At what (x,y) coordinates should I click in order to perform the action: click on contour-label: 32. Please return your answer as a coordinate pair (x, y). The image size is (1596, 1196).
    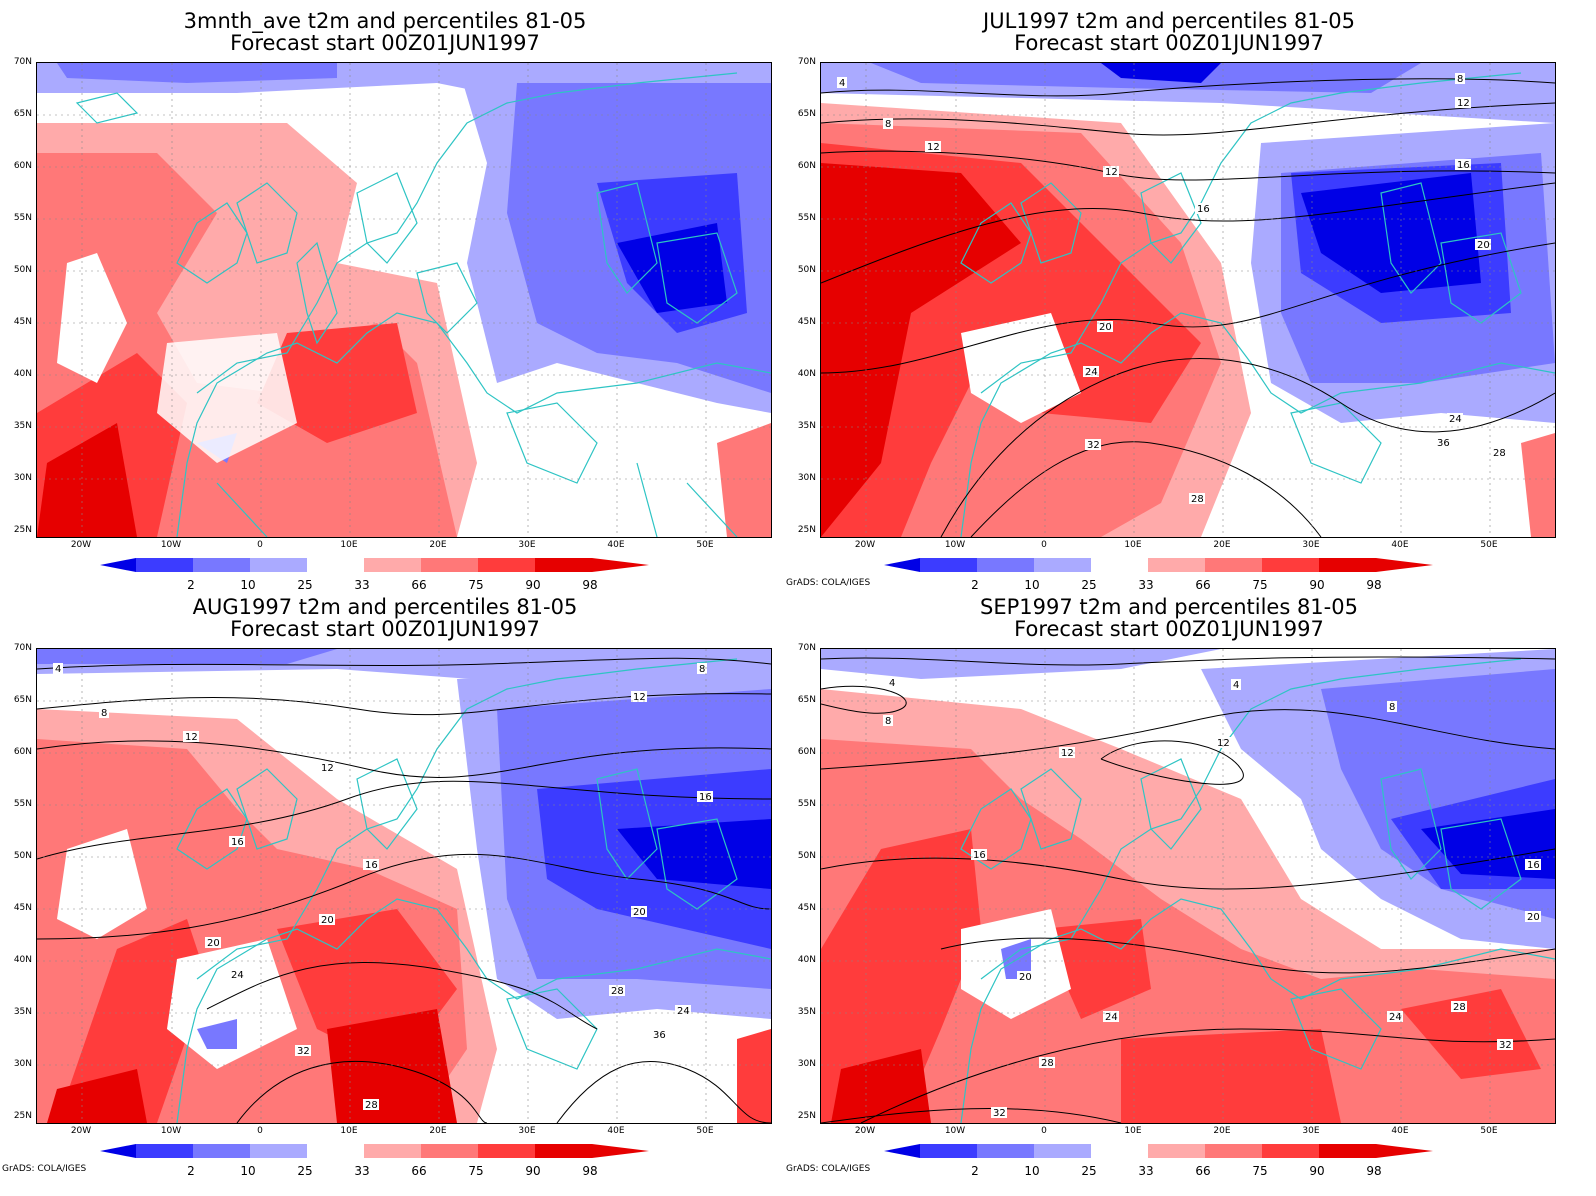
    Looking at the image, I should click on (1093, 445).